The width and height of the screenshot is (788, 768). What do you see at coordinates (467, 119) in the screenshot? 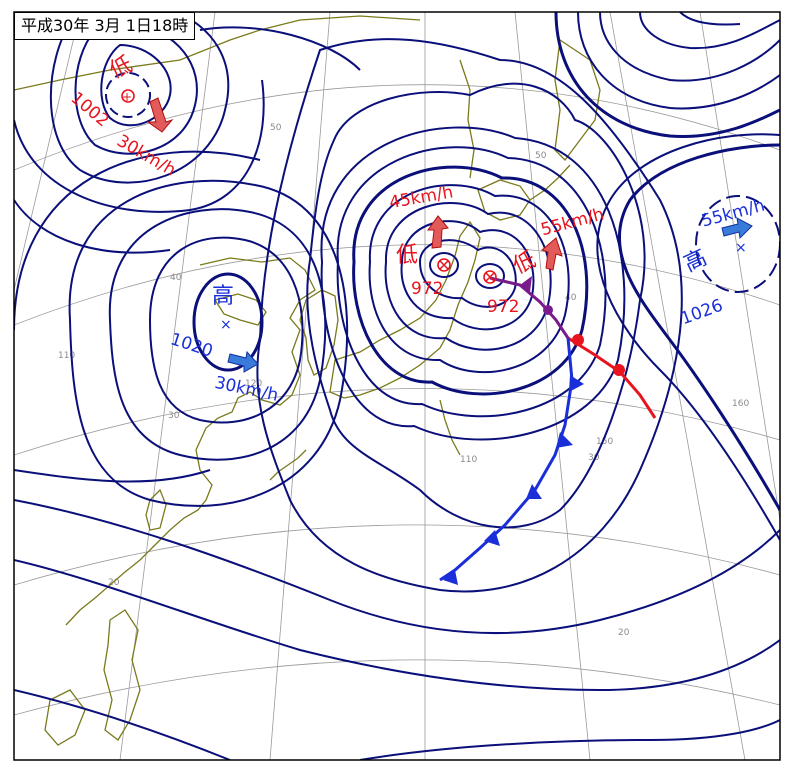
I see `coastline-sakhalin` at bounding box center [467, 119].